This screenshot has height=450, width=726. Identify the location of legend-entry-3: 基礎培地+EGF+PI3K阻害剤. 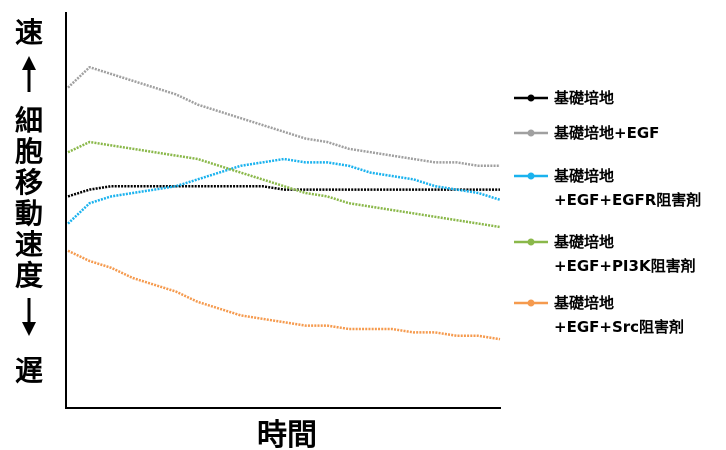
(605, 254).